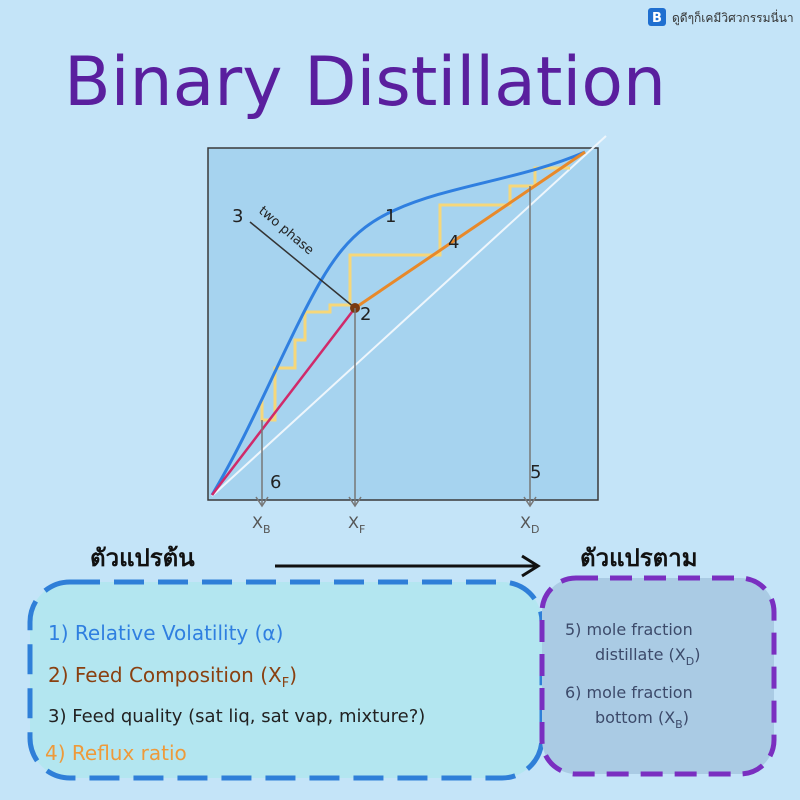  I want to click on flow-arrowhead, so click(531, 566).